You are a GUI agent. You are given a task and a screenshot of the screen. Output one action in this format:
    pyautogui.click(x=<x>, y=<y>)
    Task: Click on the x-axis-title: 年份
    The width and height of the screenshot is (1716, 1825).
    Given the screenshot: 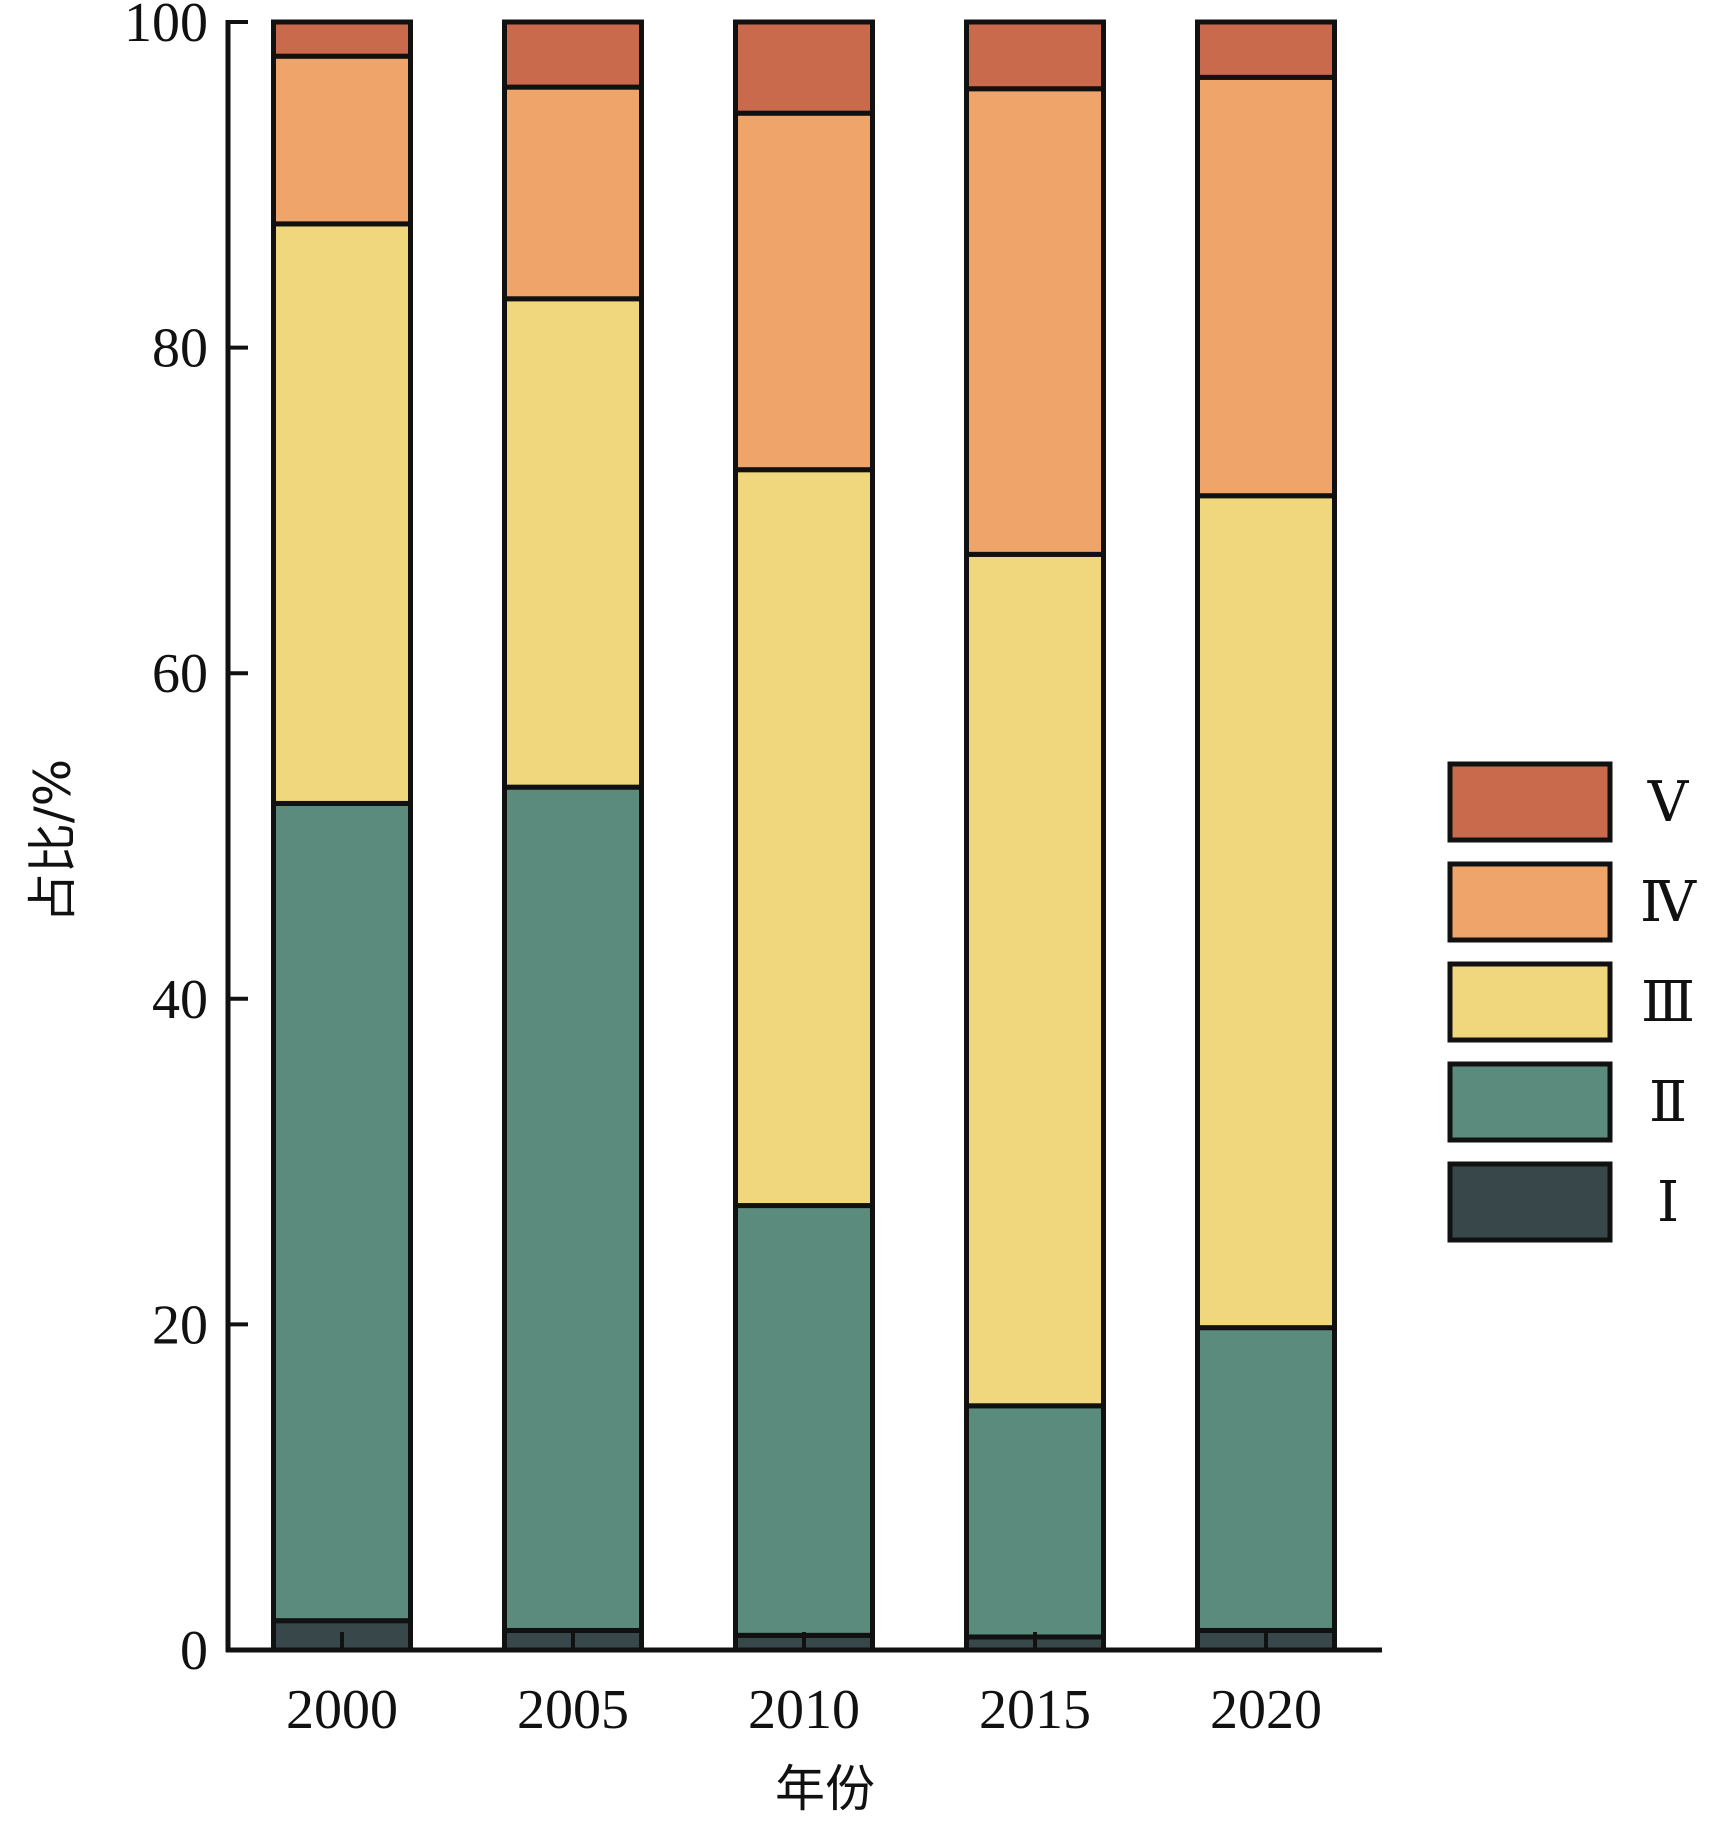 What is the action you would take?
    pyautogui.click(x=825, y=1789)
    